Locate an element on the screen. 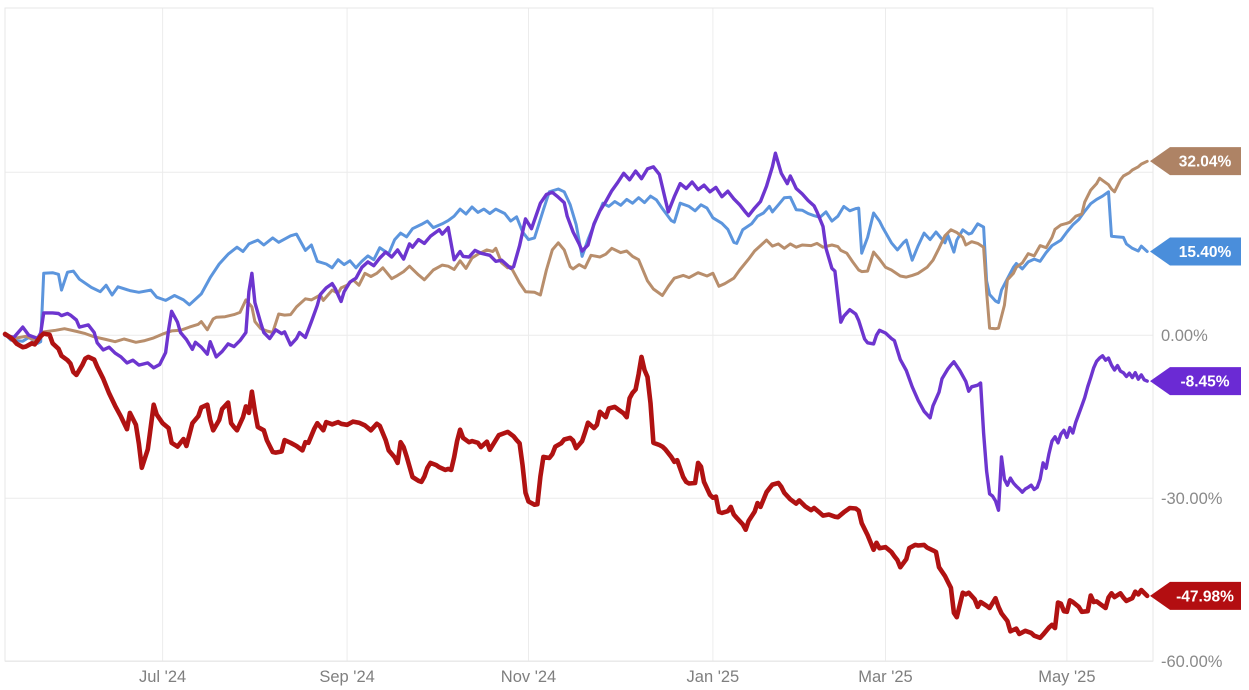 This screenshot has width=1249, height=690. y-axis-label: -30.00% is located at coordinates (1192, 499).